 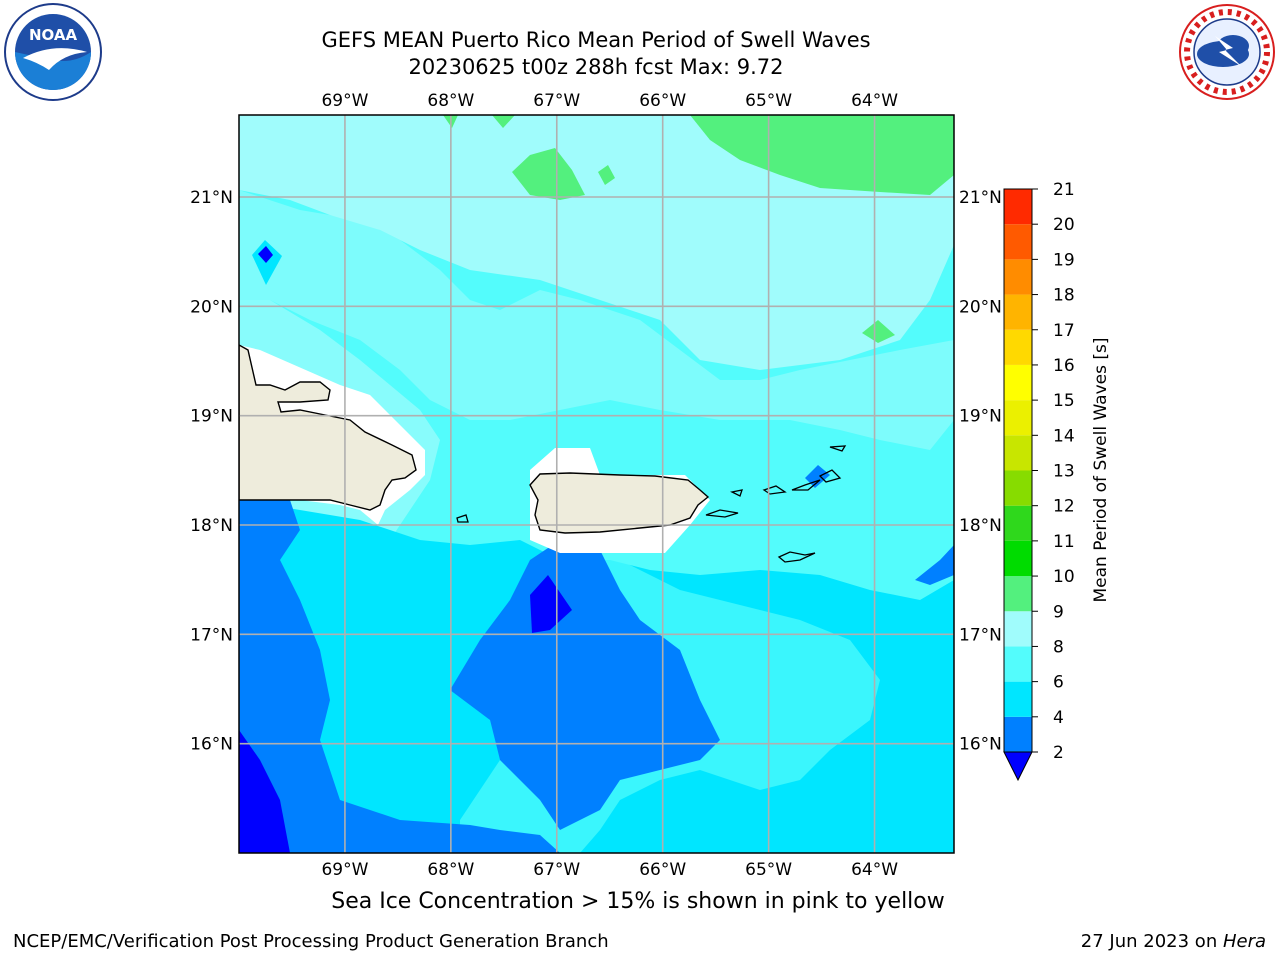 What do you see at coordinates (53, 35) in the screenshot?
I see `noaa-wordmark: NOAA` at bounding box center [53, 35].